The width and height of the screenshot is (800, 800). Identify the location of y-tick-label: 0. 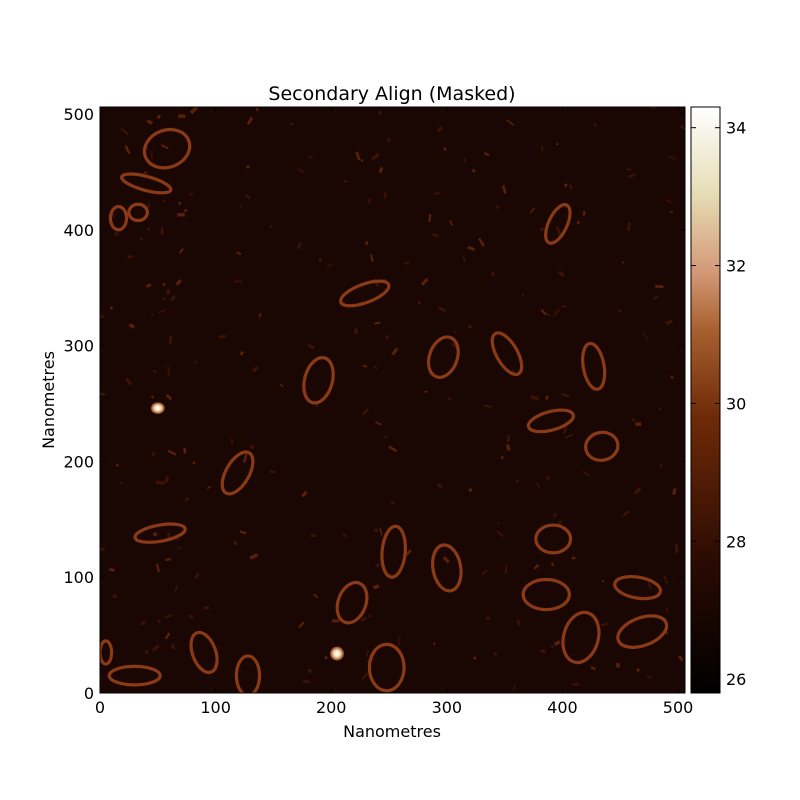
(89, 693).